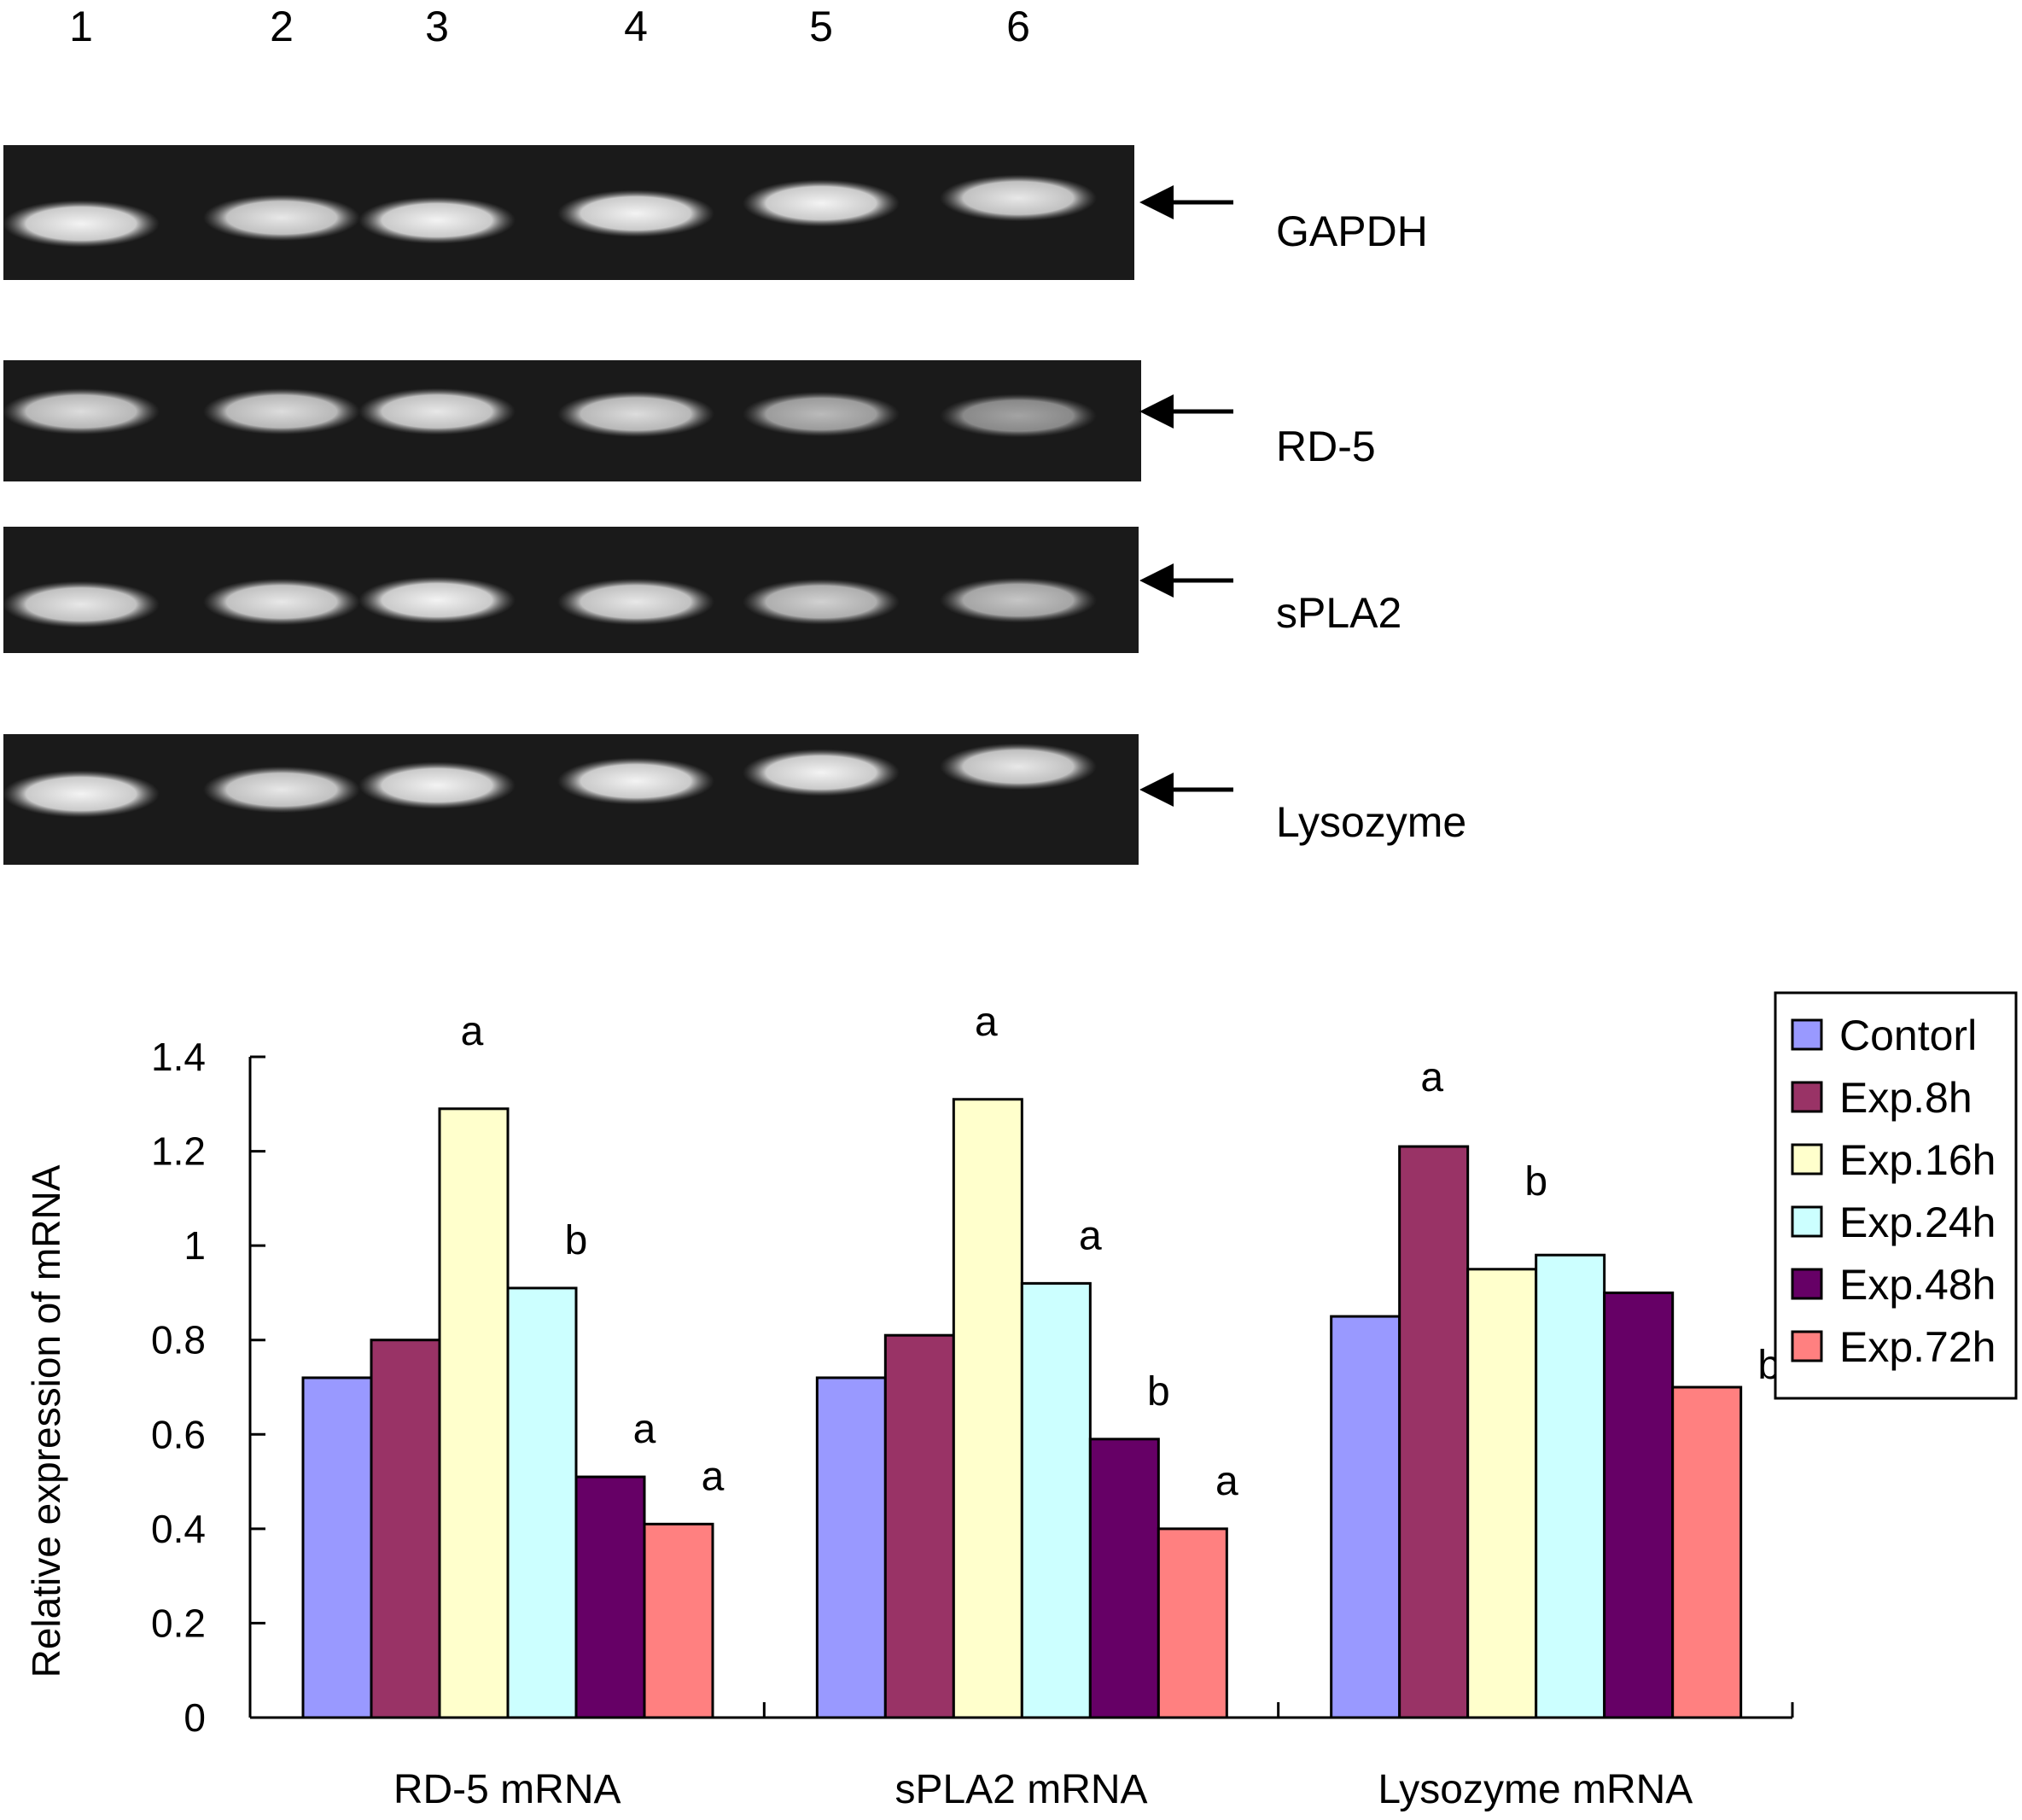 This screenshot has width=2022, height=1820. Describe the element at coordinates (178, 1434) in the screenshot. I see `y-tick-label: 0.6` at that location.